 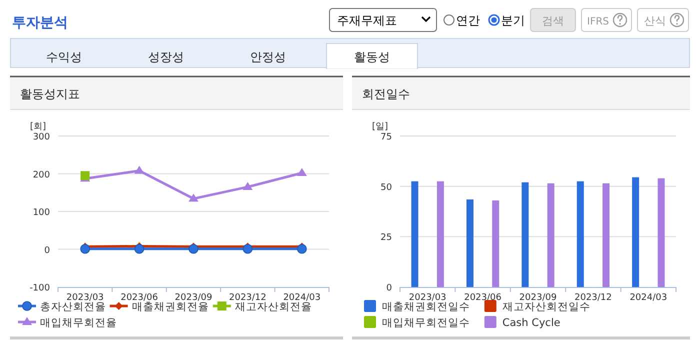 What do you see at coordinates (367, 21) in the screenshot?
I see `text: 주재무제표` at bounding box center [367, 21].